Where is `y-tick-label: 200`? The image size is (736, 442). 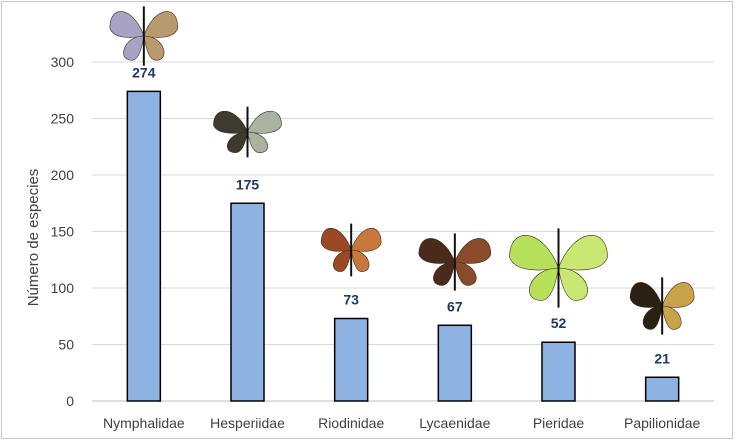
y-tick-label: 200 is located at coordinates (63, 175).